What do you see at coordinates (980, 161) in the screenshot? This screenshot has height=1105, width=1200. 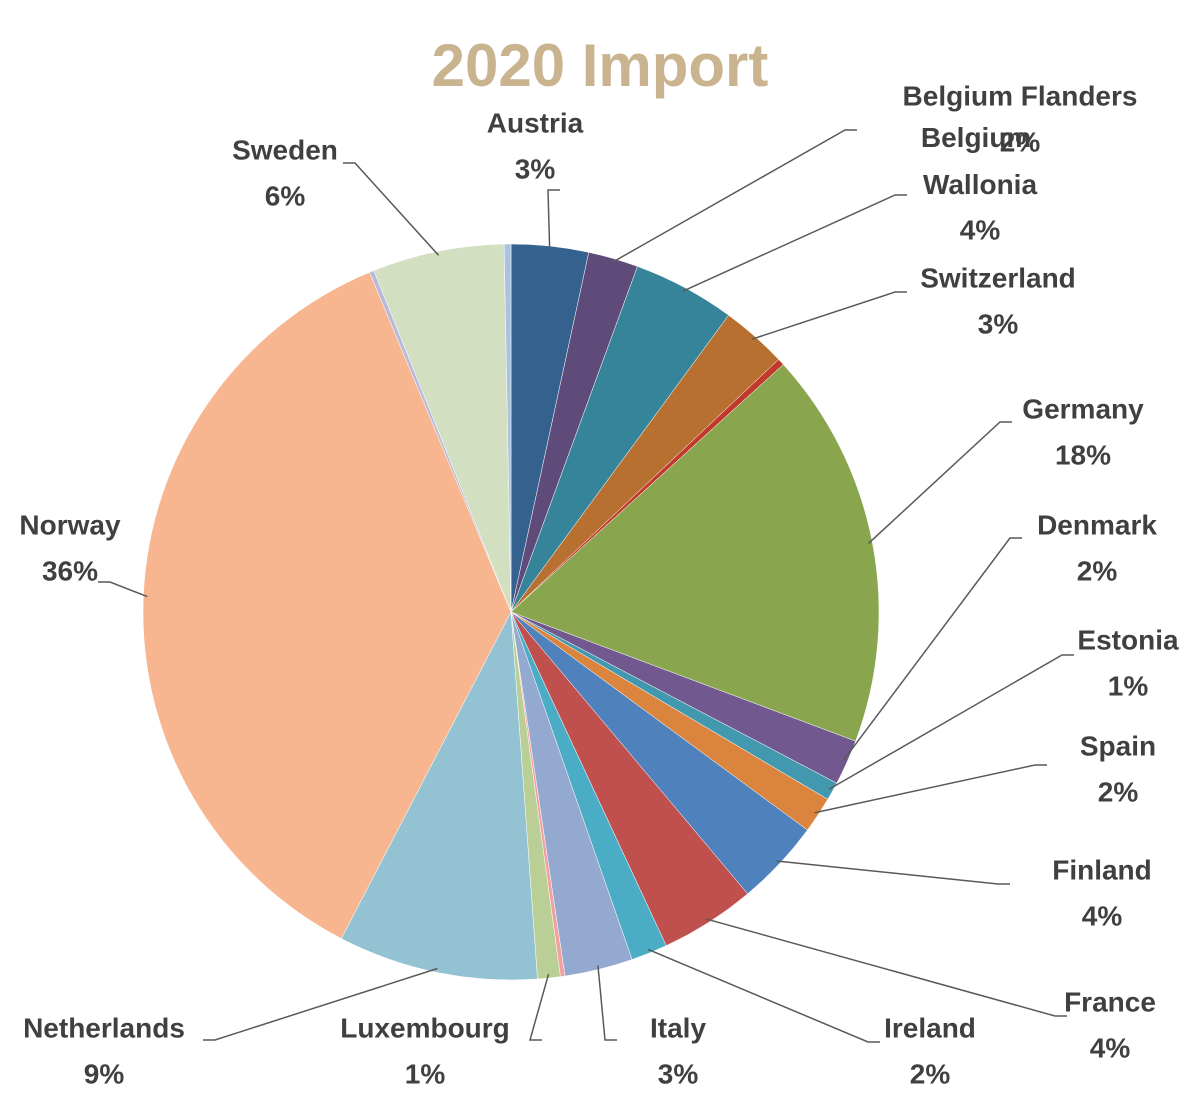 I see `slice-label: Belgium Wallonia` at bounding box center [980, 161].